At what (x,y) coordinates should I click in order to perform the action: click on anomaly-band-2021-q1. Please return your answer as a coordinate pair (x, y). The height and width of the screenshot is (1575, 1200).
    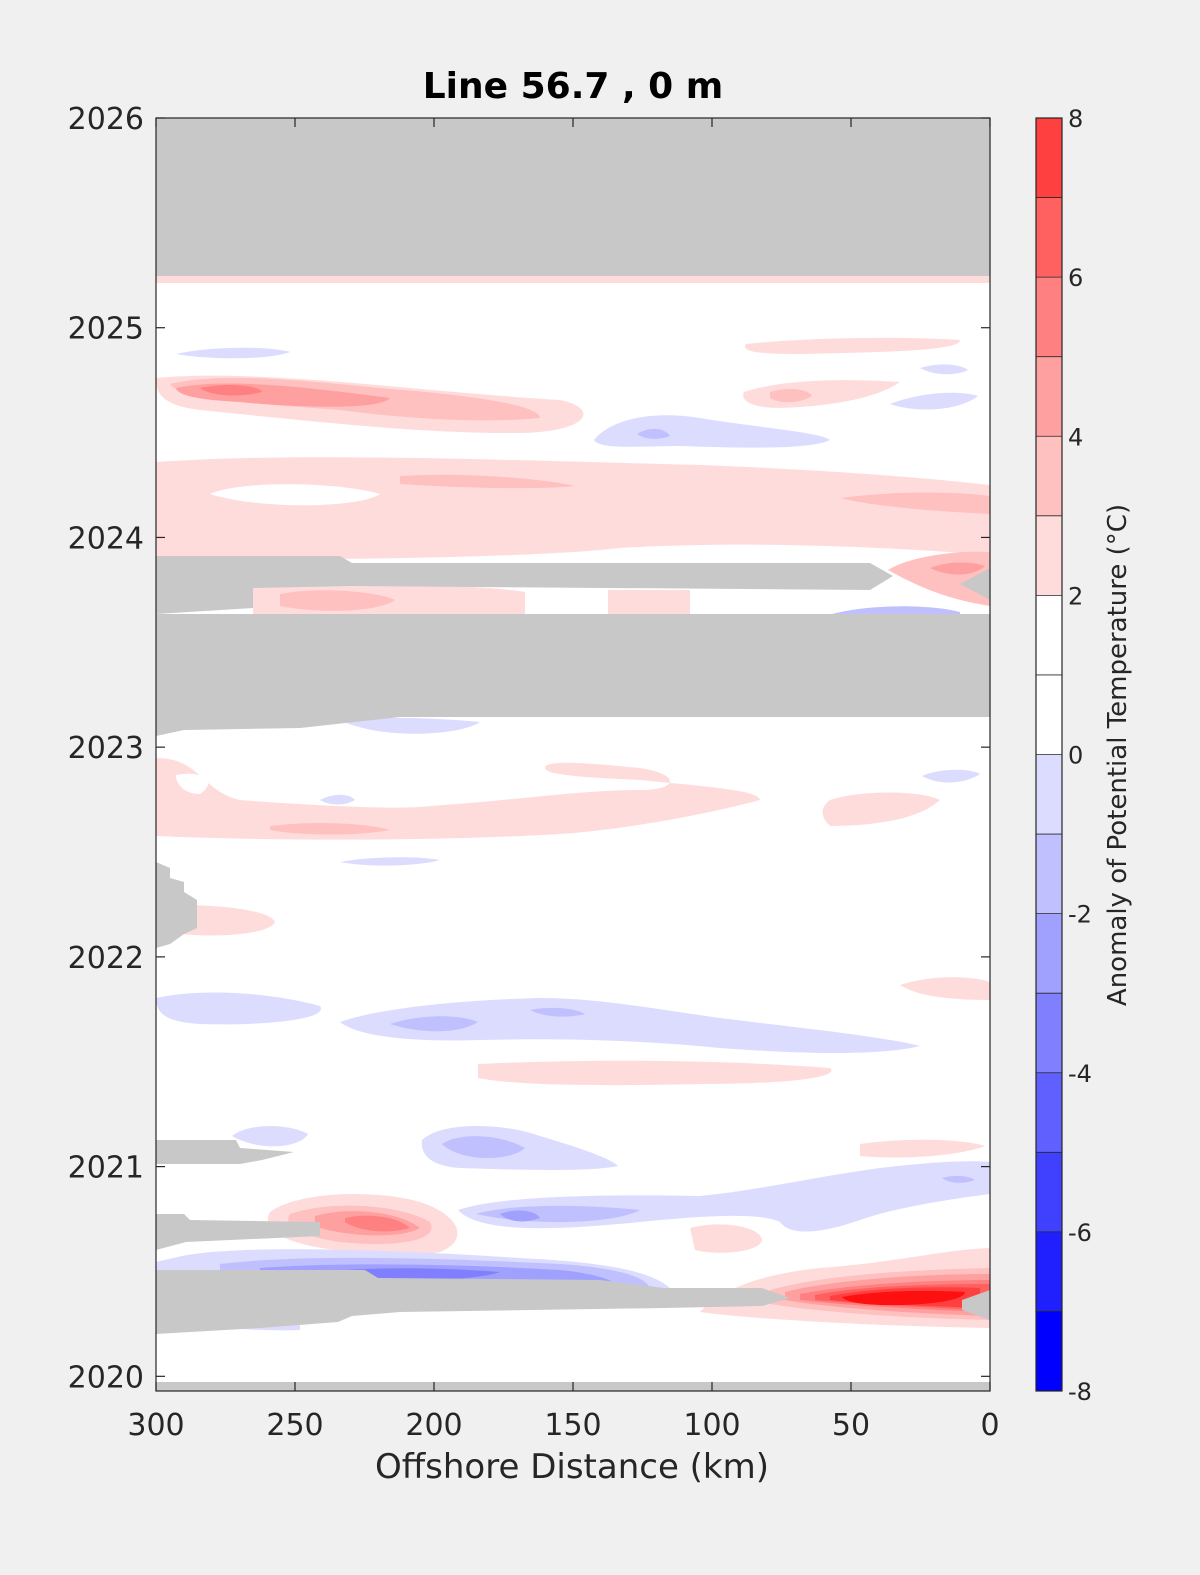
    Looking at the image, I should click on (922, 1148).